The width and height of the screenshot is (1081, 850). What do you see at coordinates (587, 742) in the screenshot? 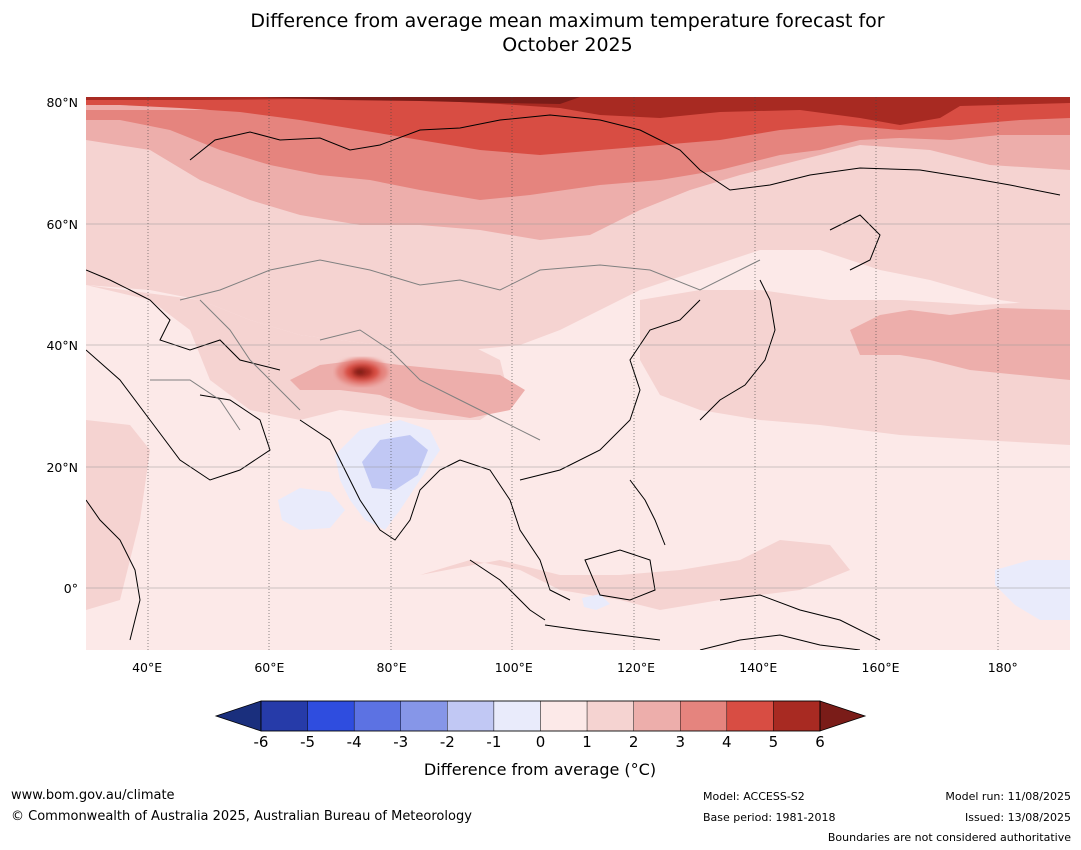
I see `colorbar-tick-label: 1` at bounding box center [587, 742].